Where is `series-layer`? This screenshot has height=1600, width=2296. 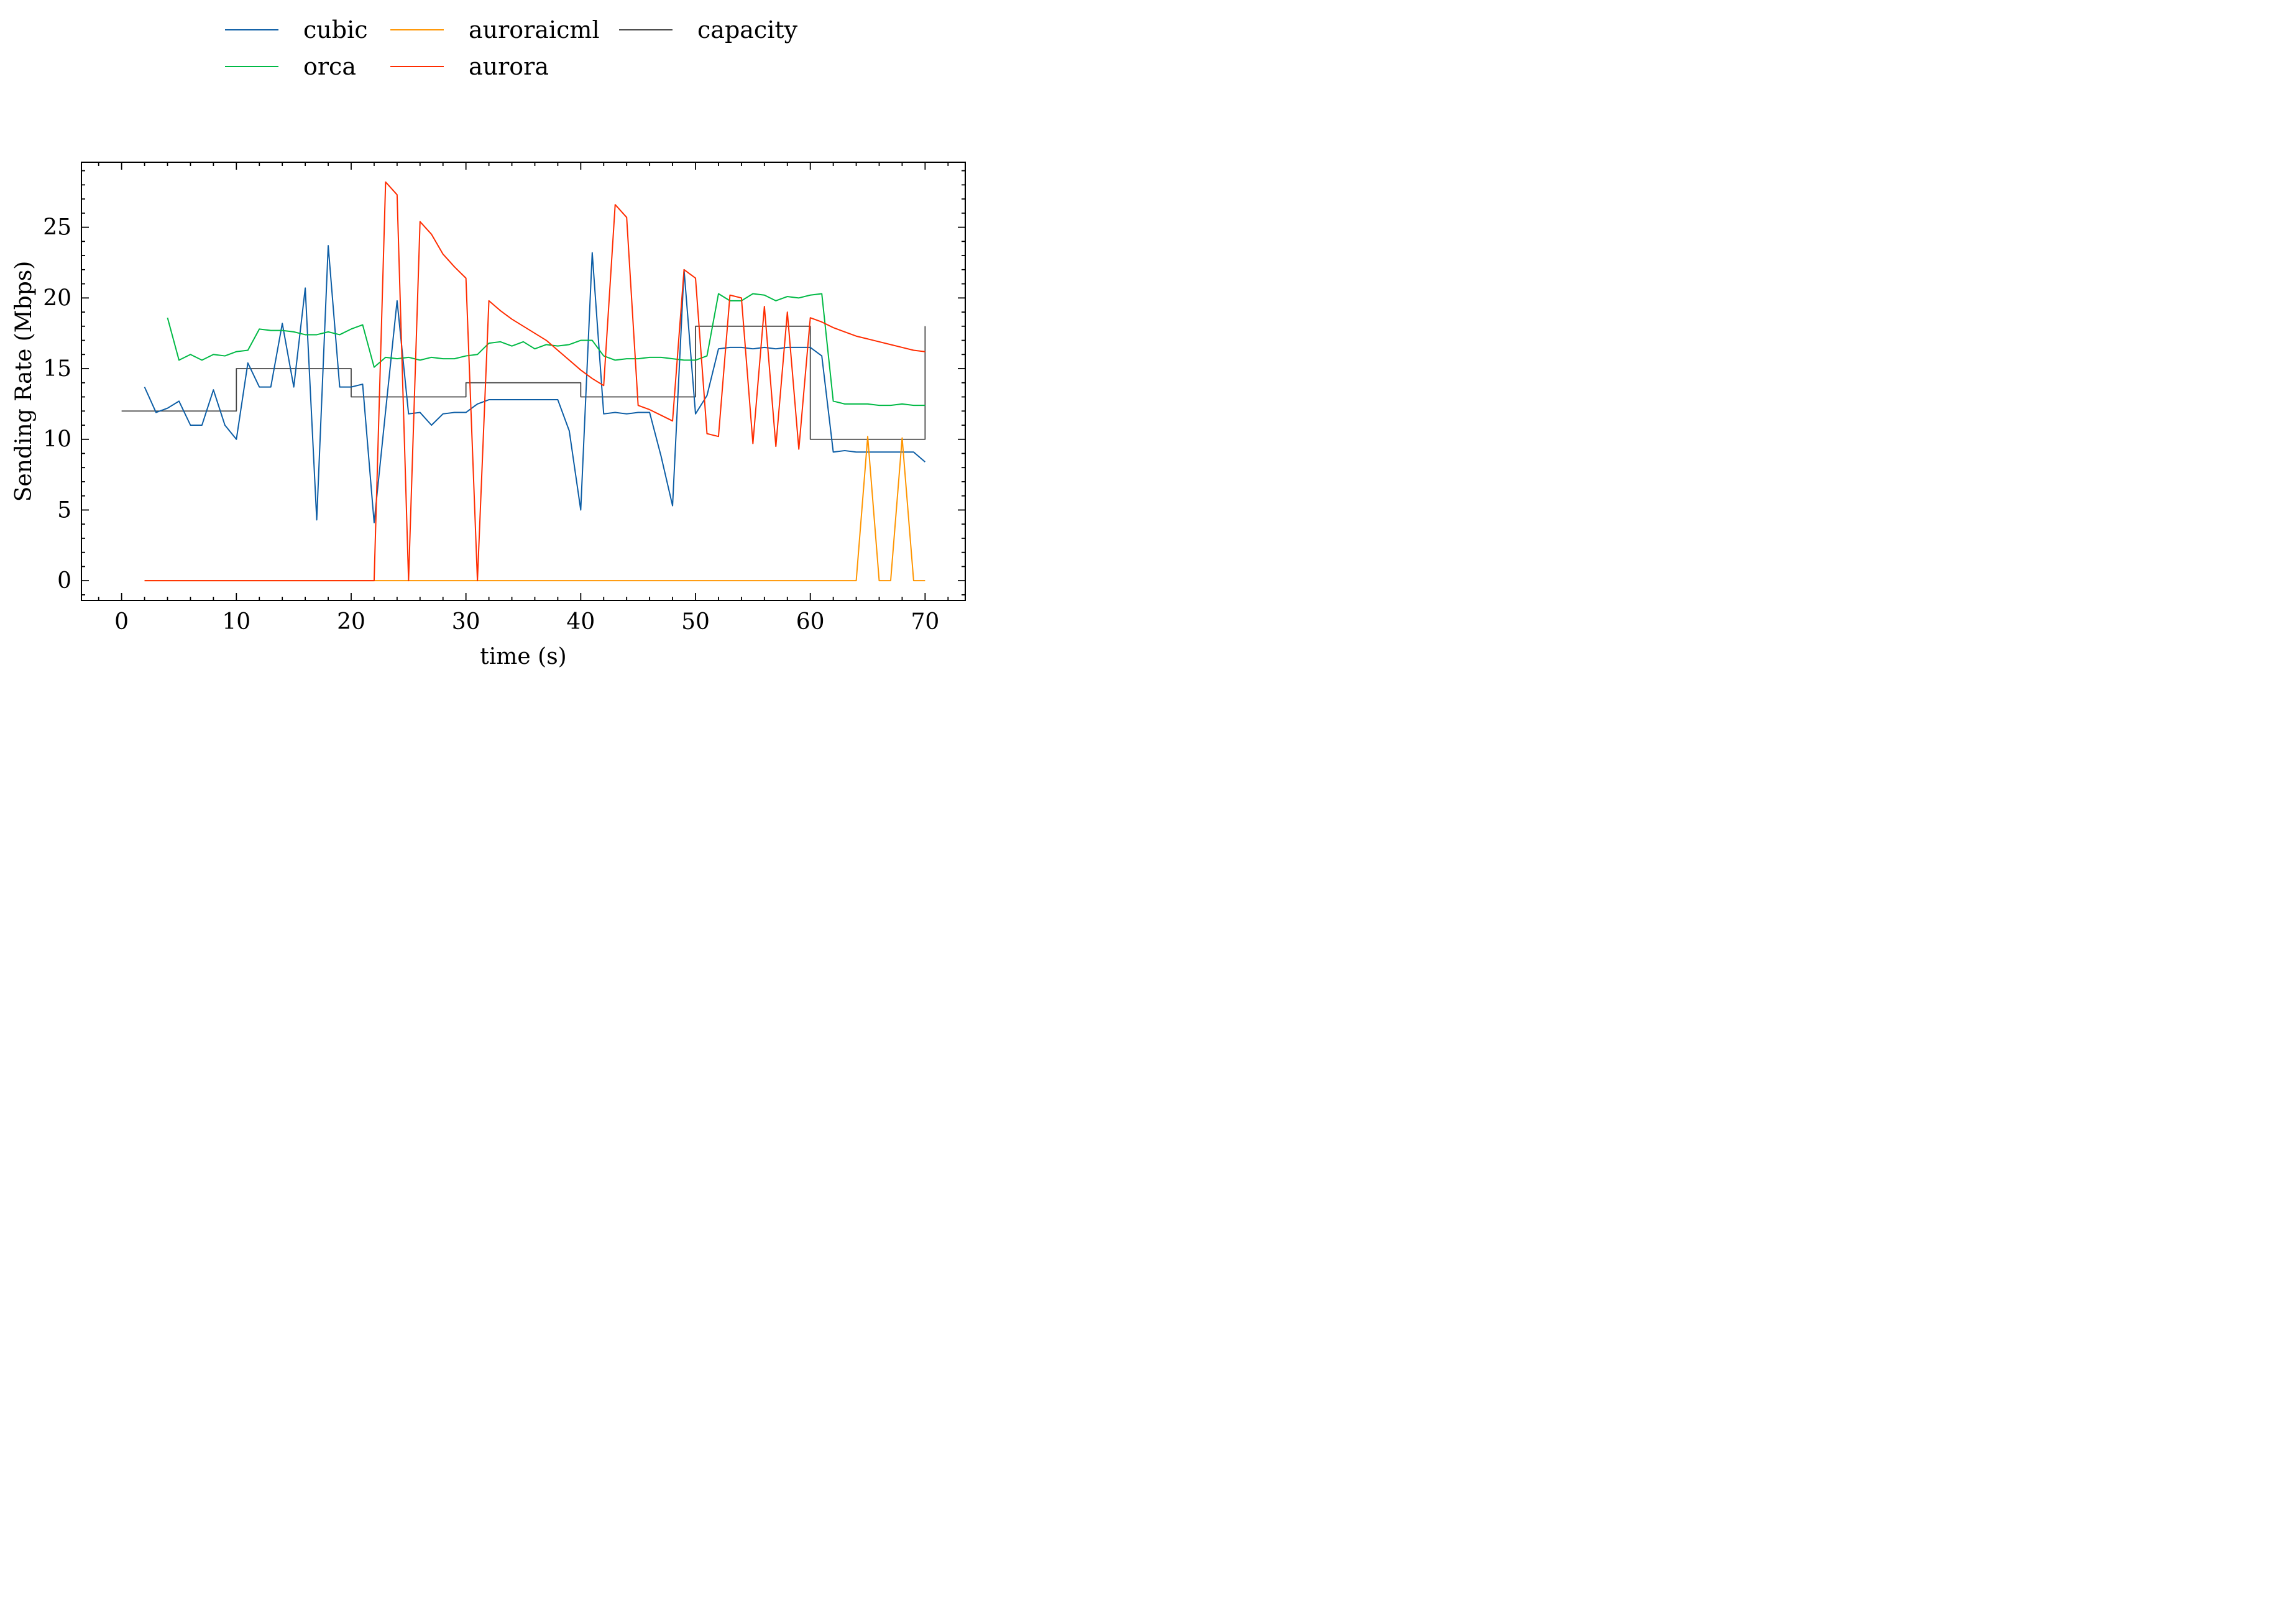 series-layer is located at coordinates (523, 381).